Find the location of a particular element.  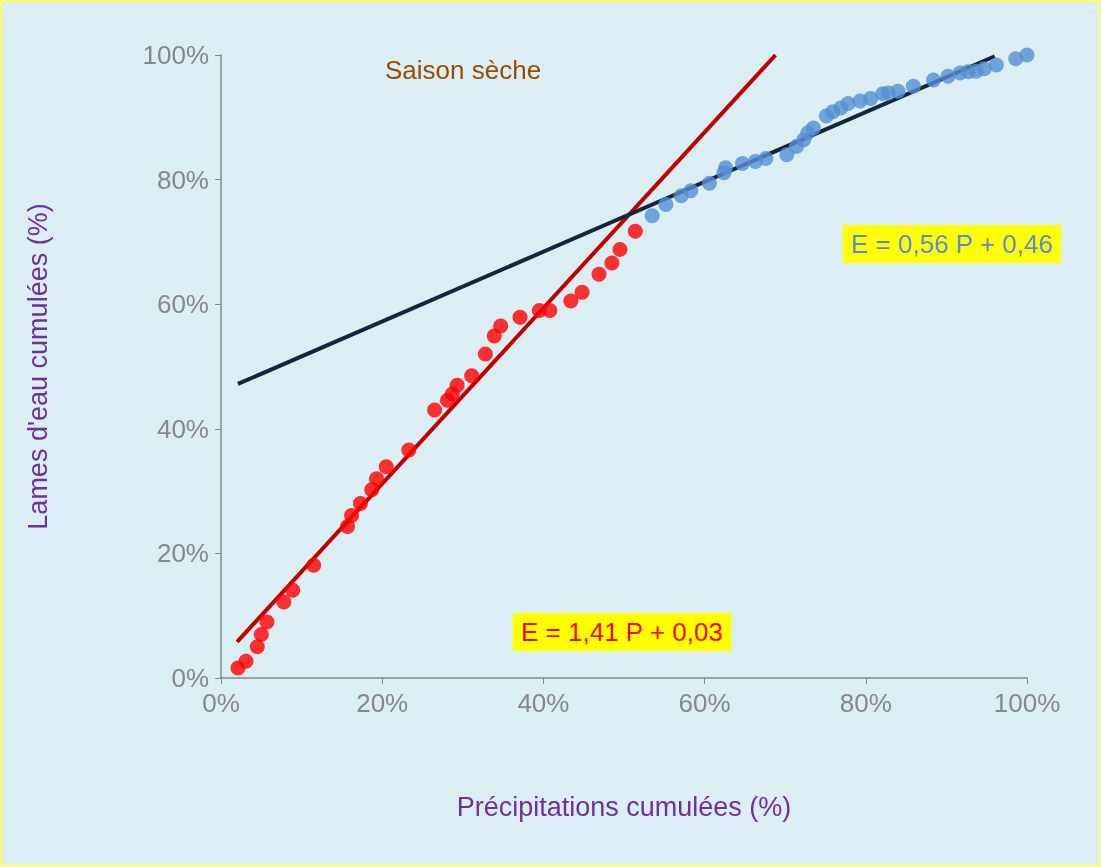

y-tick-label: 80% is located at coordinates (182, 179).